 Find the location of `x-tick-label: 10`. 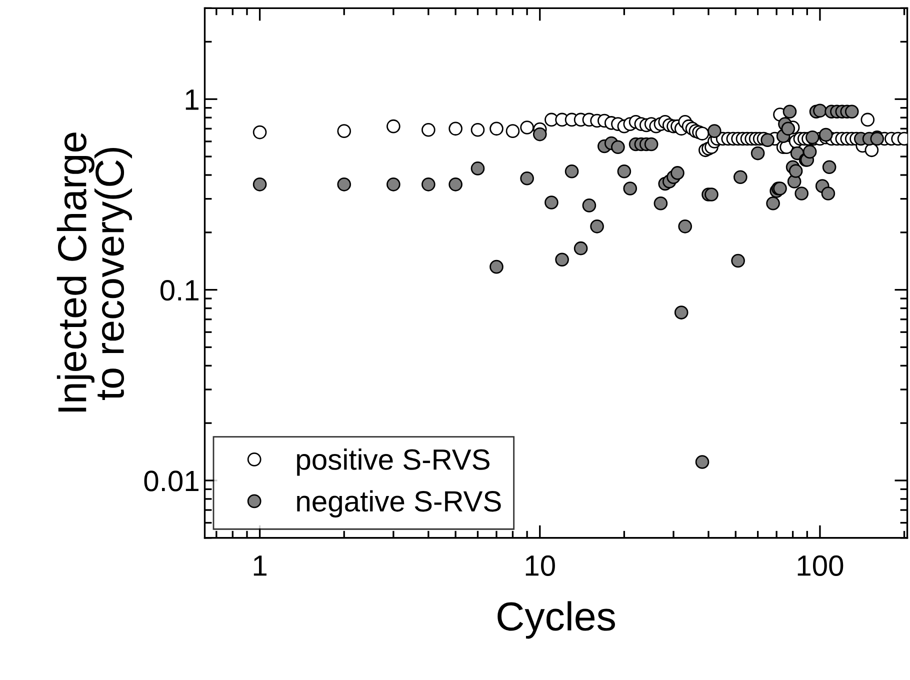

x-tick-label: 10 is located at coordinates (540, 565).